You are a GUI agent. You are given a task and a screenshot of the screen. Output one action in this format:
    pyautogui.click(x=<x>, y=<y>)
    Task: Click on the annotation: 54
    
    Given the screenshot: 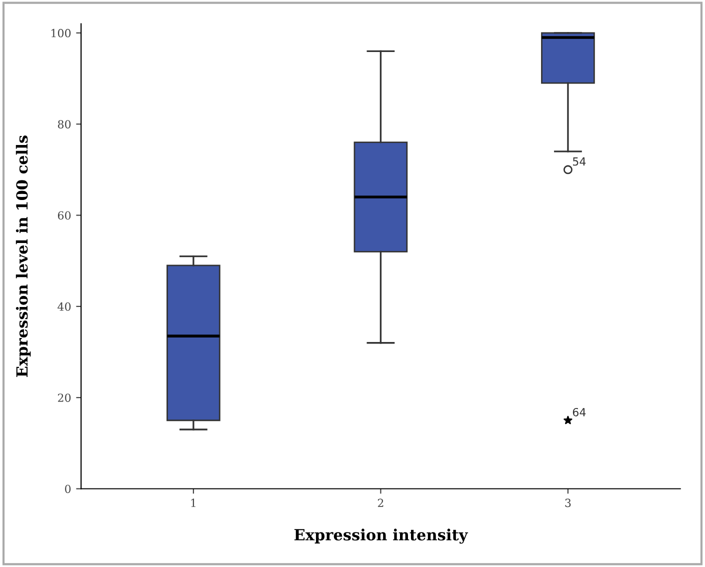 What is the action you would take?
    pyautogui.click(x=579, y=161)
    